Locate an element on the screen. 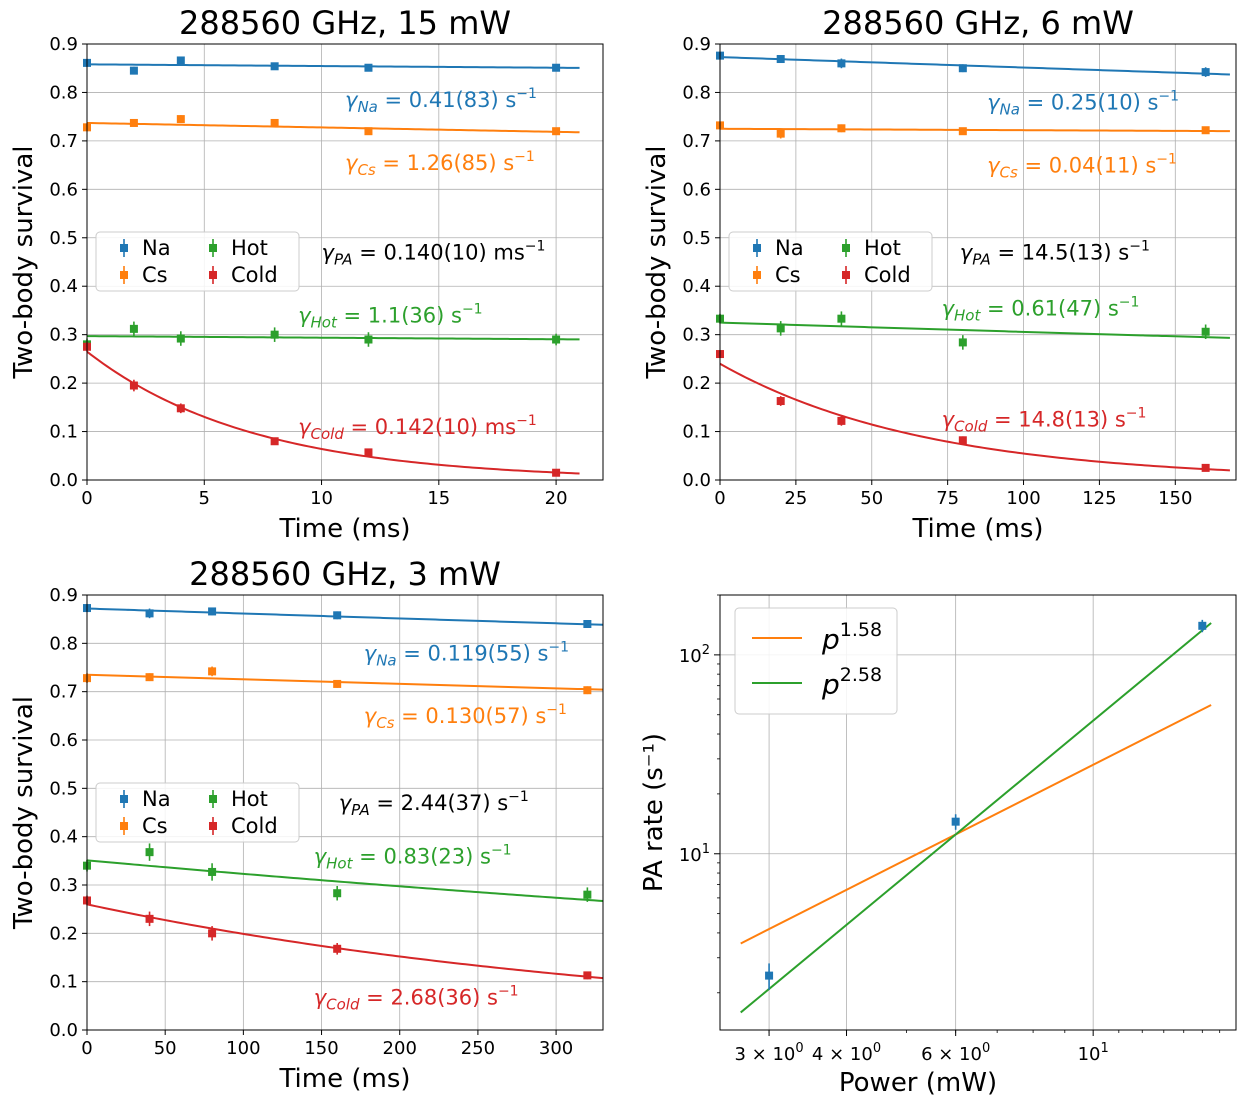  legend-marker-hot is located at coordinates (846, 248).